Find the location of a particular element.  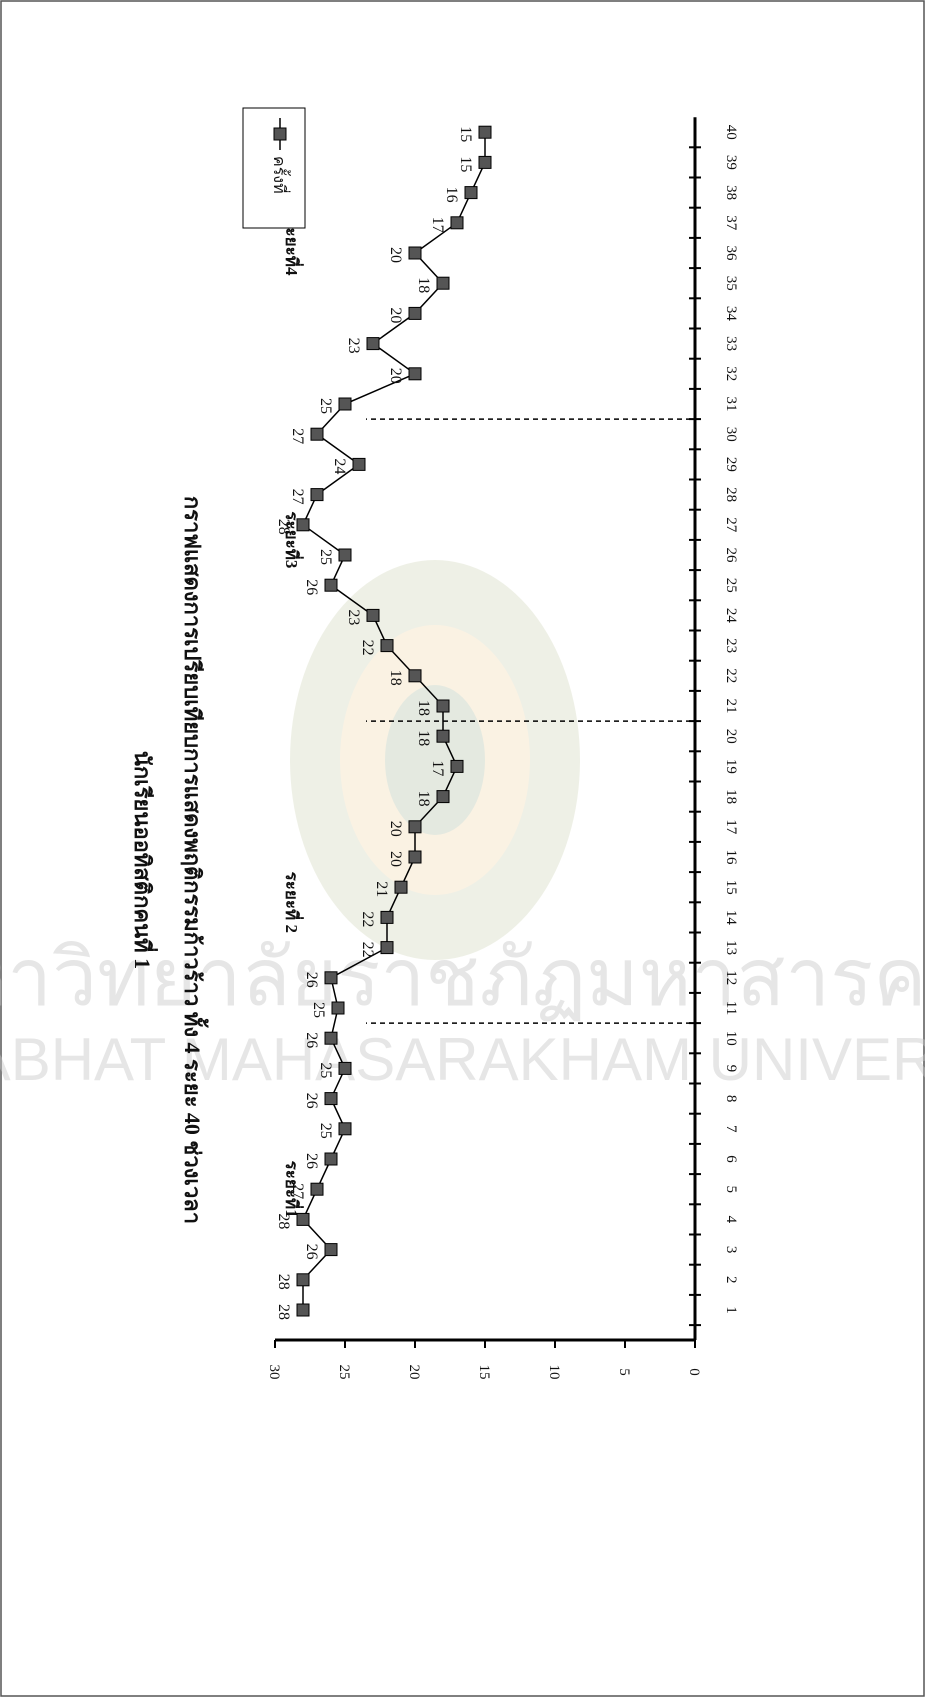

x-tick-label: 37 is located at coordinates (731, 223).